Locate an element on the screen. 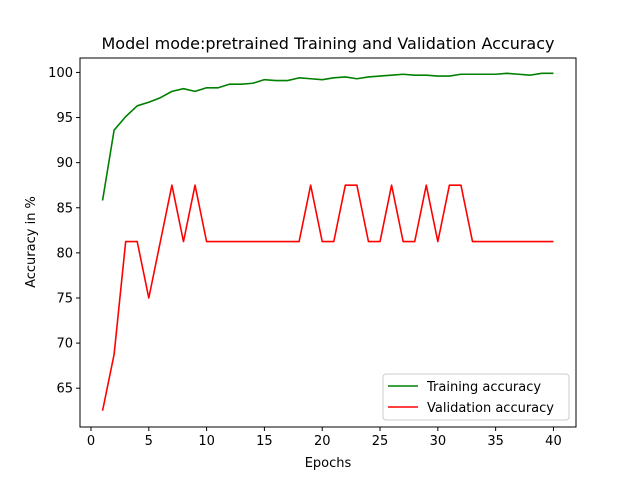 This screenshot has height=480, width=640. legend-label-validation: Validation accuracy is located at coordinates (490, 408).